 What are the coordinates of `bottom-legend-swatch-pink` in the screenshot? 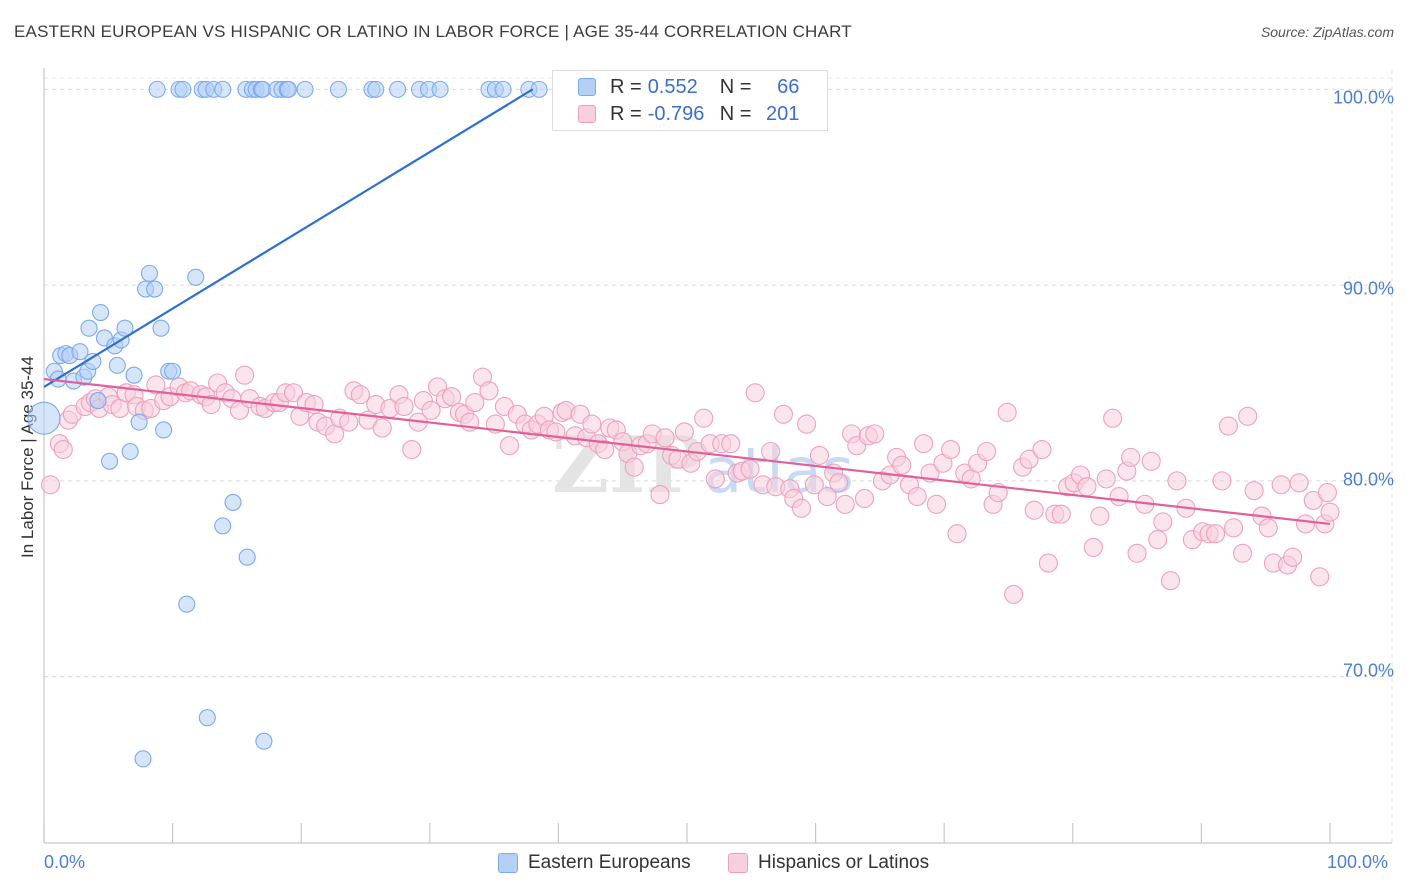 It's located at (738, 863).